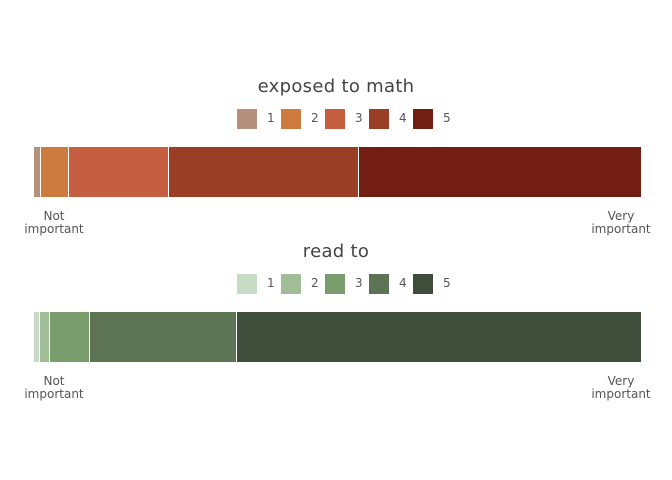  Describe the element at coordinates (336, 251) in the screenshot. I see `chart-title: read to` at that location.